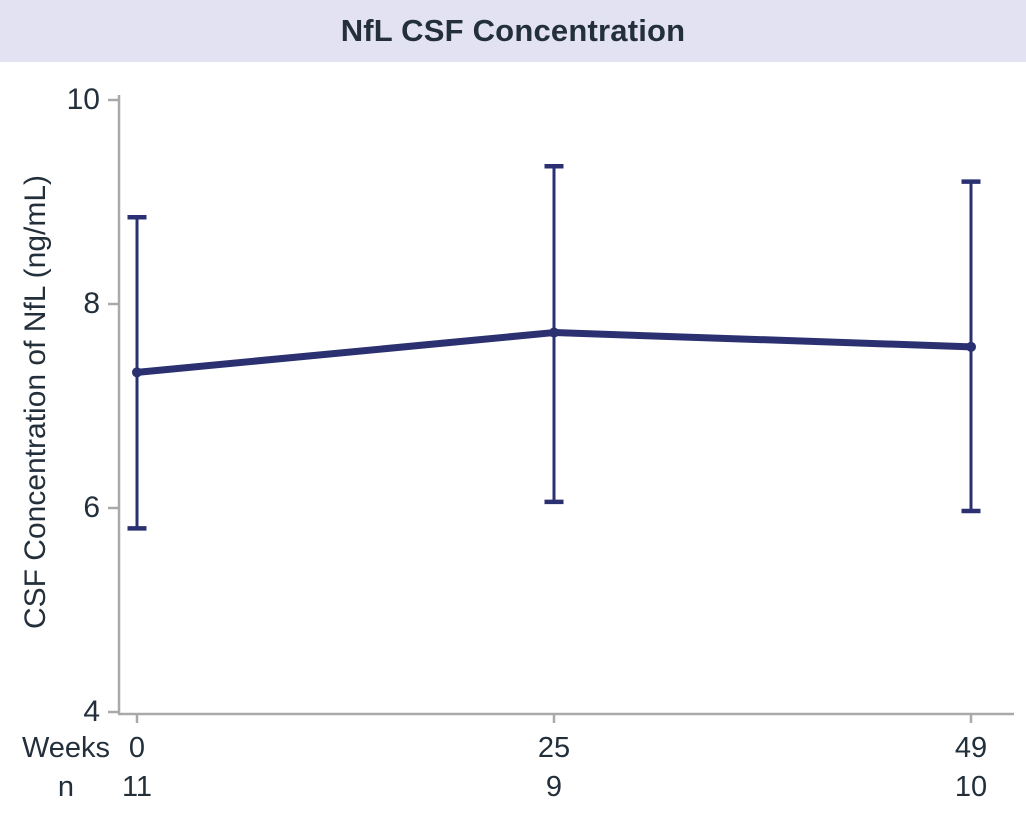 The width and height of the screenshot is (1026, 836). What do you see at coordinates (83, 99) in the screenshot?
I see `y-tick-label: 10` at bounding box center [83, 99].